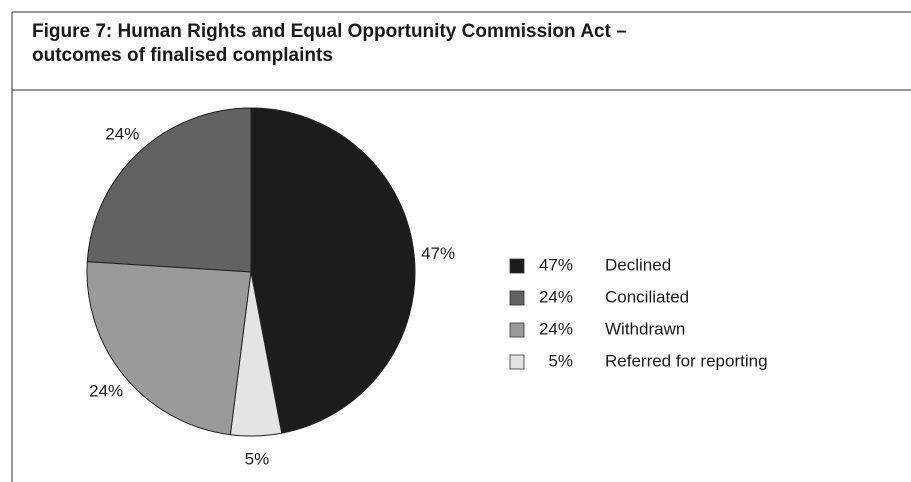  I want to click on legend-label: Declined, so click(638, 264).